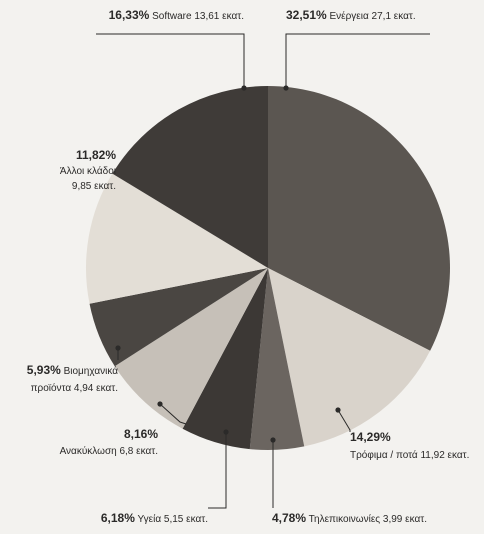 Image resolution: width=484 pixels, height=534 pixels. Describe the element at coordinates (89, 371) in the screenshot. I see `slice-category: Βιομηχανικά` at that location.